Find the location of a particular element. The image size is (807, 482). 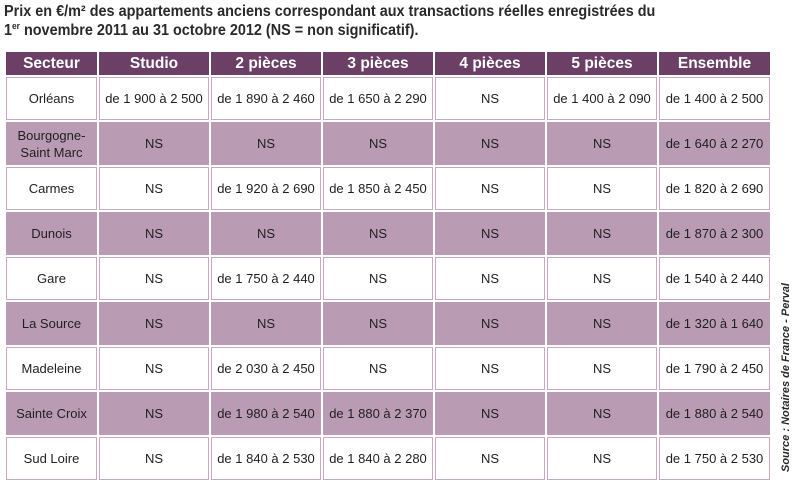

header-studio: Studio is located at coordinates (154, 63).